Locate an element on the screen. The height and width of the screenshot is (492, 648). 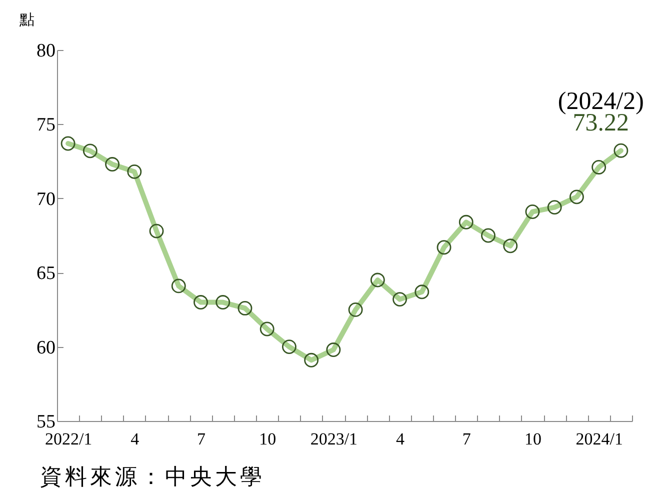
x-tick-label: 2023/1 is located at coordinates (334, 439).